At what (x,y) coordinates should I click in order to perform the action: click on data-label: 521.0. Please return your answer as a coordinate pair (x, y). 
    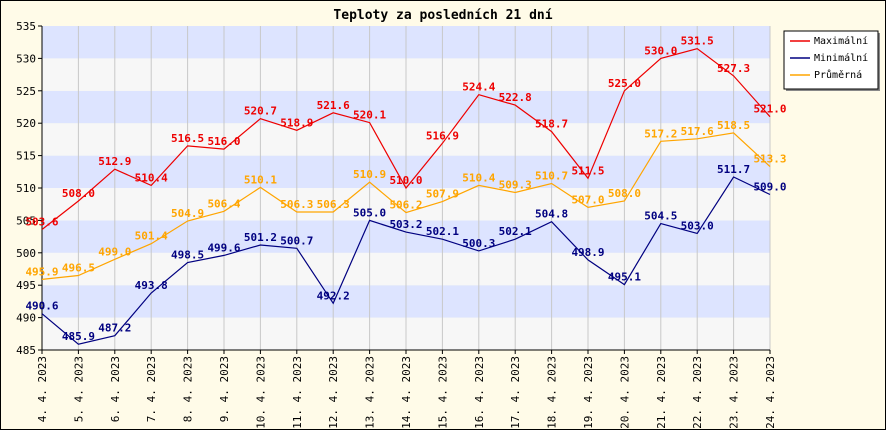
    Looking at the image, I should click on (769, 109).